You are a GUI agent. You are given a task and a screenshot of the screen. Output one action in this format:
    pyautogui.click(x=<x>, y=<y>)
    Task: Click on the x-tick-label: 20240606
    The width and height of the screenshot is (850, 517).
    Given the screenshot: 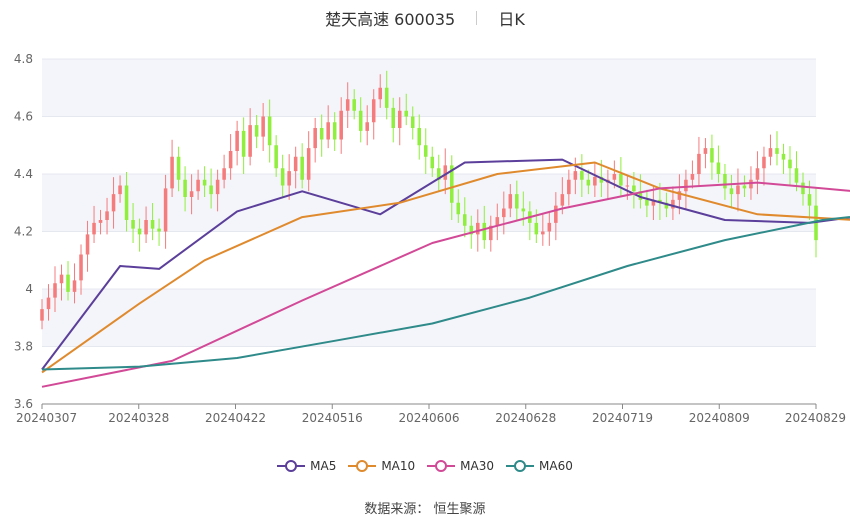 What is the action you would take?
    pyautogui.click(x=428, y=418)
    